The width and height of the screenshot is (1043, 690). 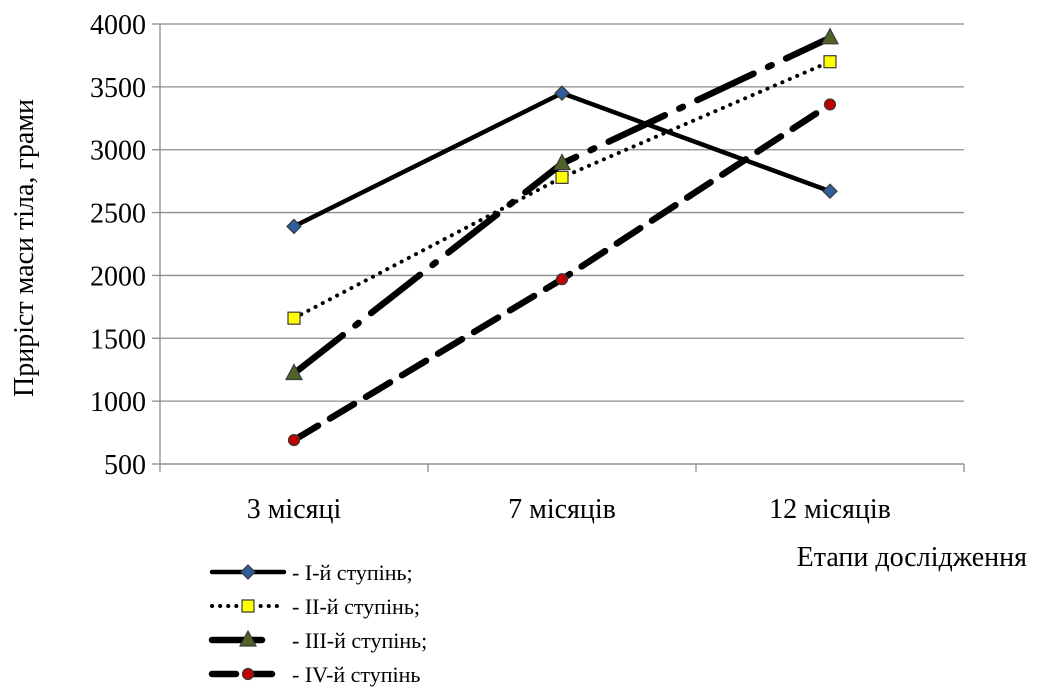 I want to click on legend-label: - IV-й ступінь, so click(x=356, y=674).